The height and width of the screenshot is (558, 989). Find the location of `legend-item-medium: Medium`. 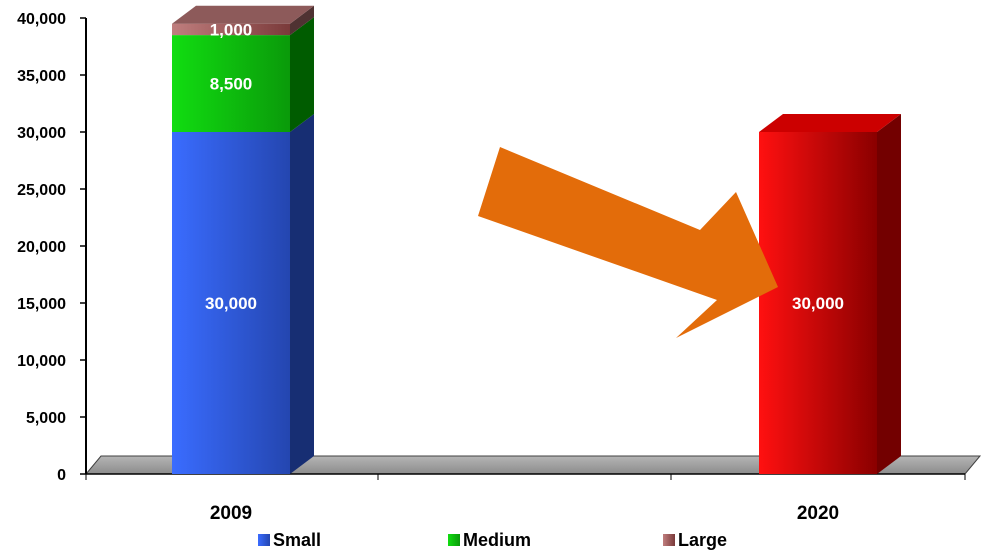

legend-item-medium: Medium is located at coordinates (489, 540).